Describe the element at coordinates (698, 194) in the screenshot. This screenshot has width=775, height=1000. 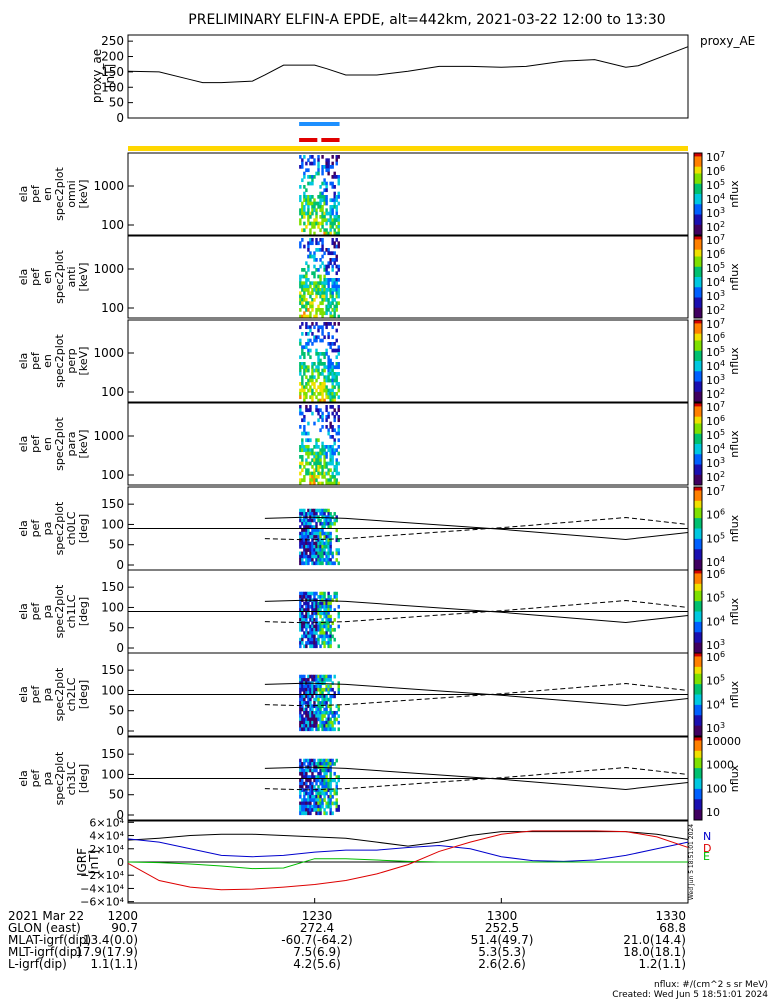
I see `colorbar-frame` at that location.